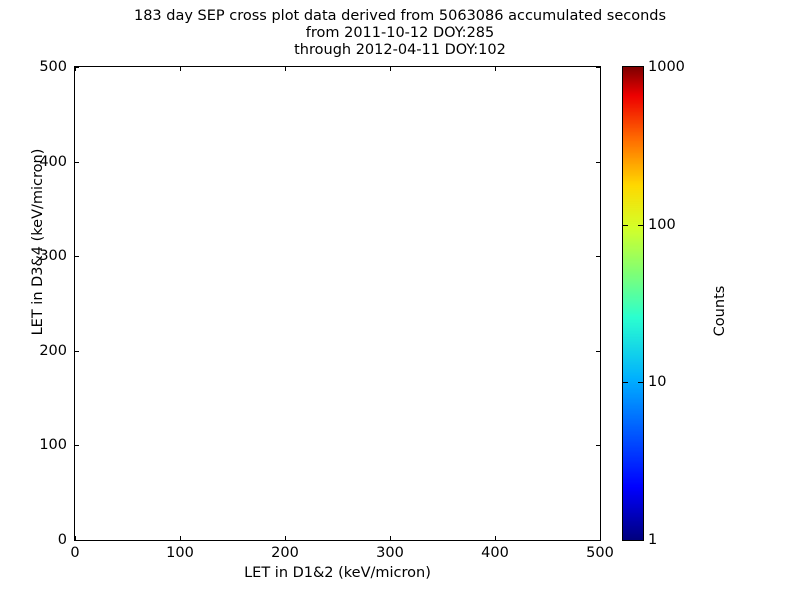 This screenshot has height=600, width=800. What do you see at coordinates (285, 553) in the screenshot?
I see `x-tick-label: 200` at bounding box center [285, 553].